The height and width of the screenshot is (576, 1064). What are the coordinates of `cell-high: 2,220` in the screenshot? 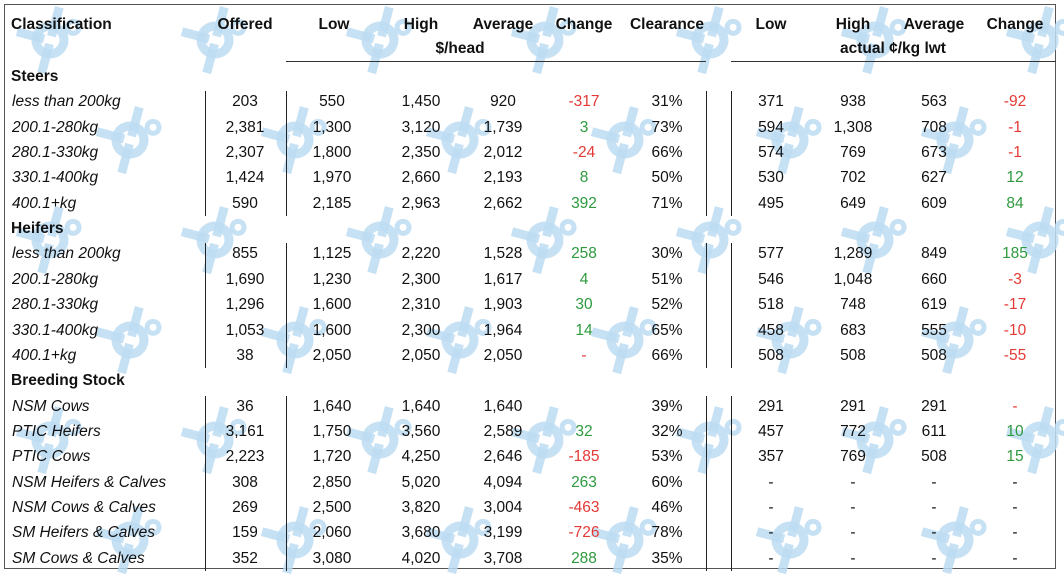 It's located at (421, 254).